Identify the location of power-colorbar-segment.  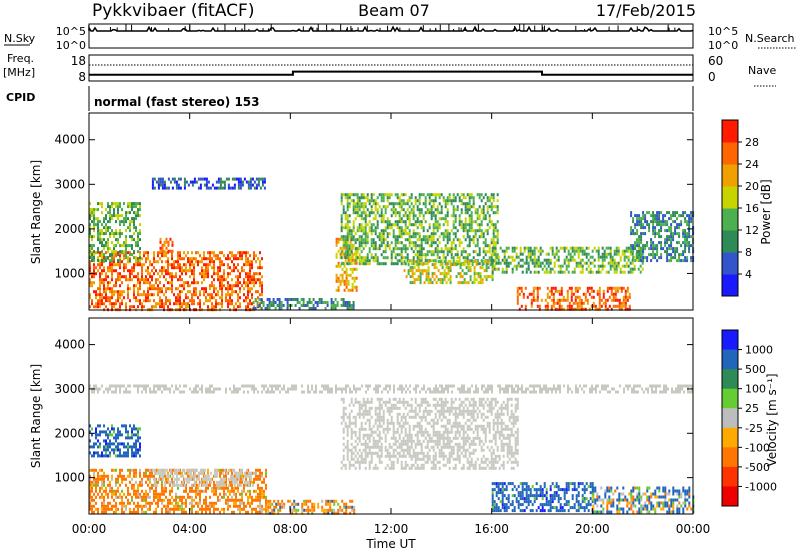
(730, 197).